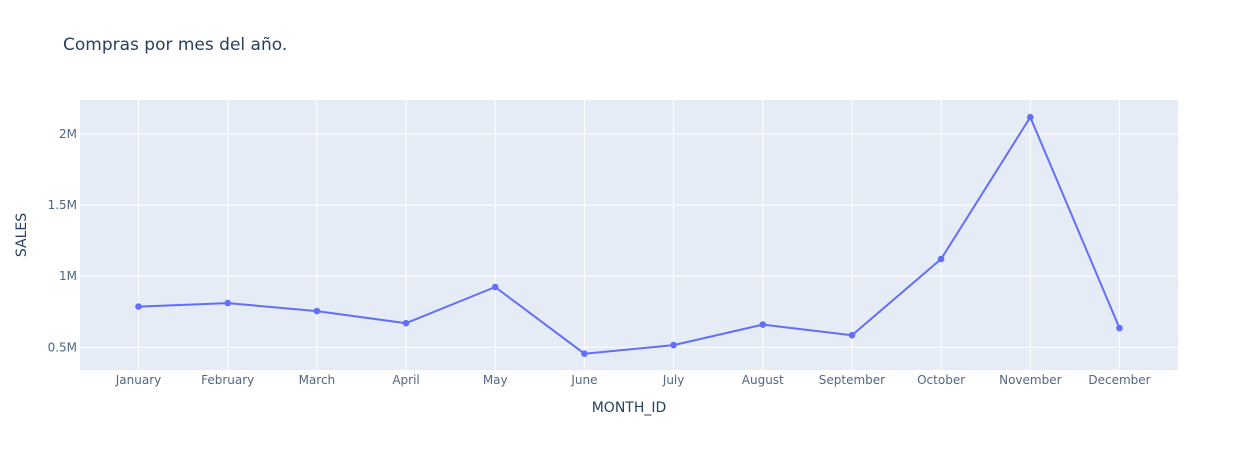 Image resolution: width=1258 pixels, height=454 pixels. What do you see at coordinates (629, 408) in the screenshot?
I see `x-axis-label: MONTH_ID` at bounding box center [629, 408].